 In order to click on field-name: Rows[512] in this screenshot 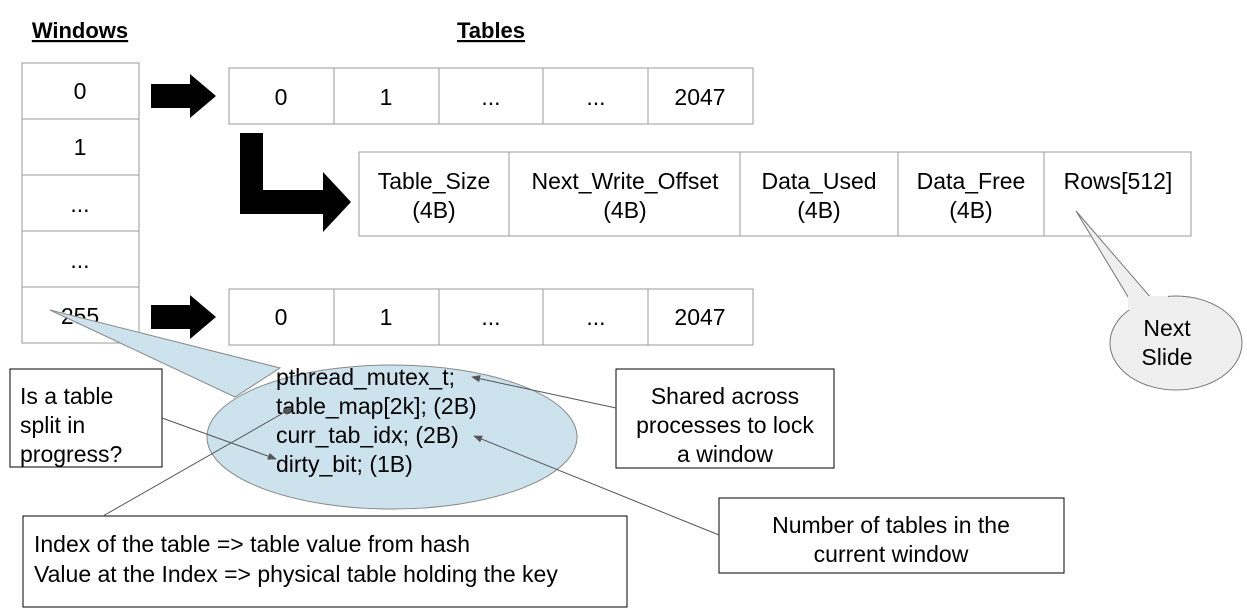, I will do `click(1118, 181)`.